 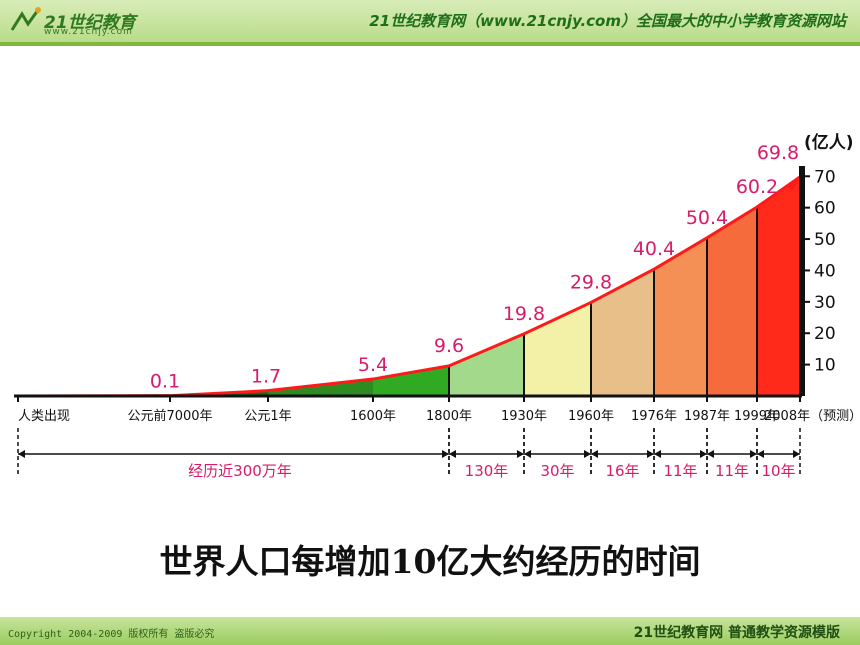 I want to click on value-label: 40.4, so click(x=654, y=249).